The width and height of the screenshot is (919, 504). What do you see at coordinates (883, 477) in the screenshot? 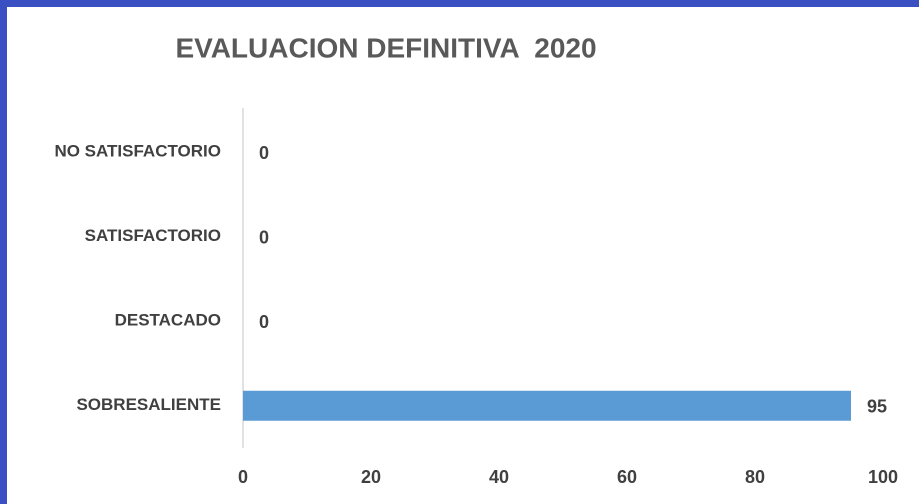
I see `x-tick-label: 100` at bounding box center [883, 477].